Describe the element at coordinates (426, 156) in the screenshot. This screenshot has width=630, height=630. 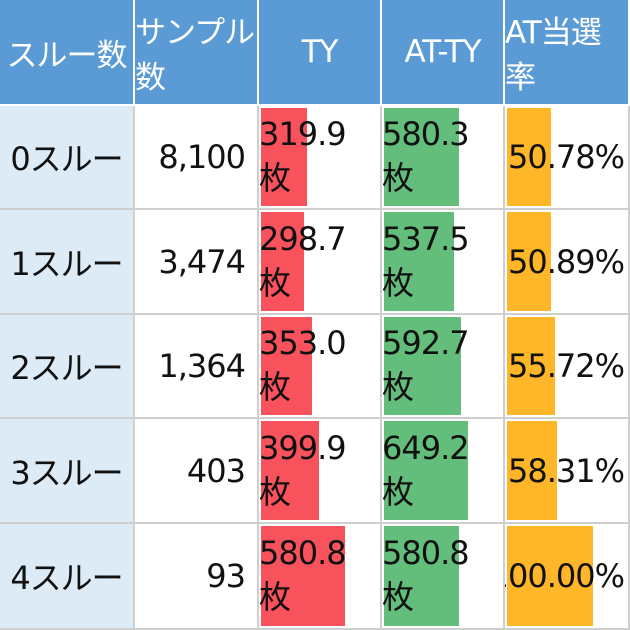
I see `at-ty-value: 580.3枚` at that location.